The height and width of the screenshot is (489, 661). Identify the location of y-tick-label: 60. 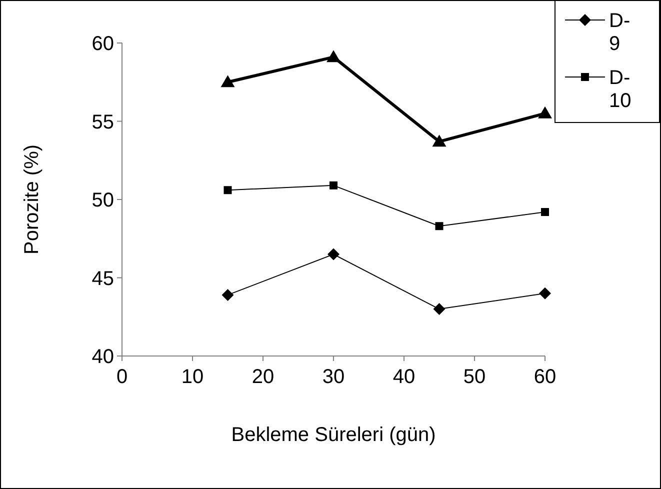
(103, 44).